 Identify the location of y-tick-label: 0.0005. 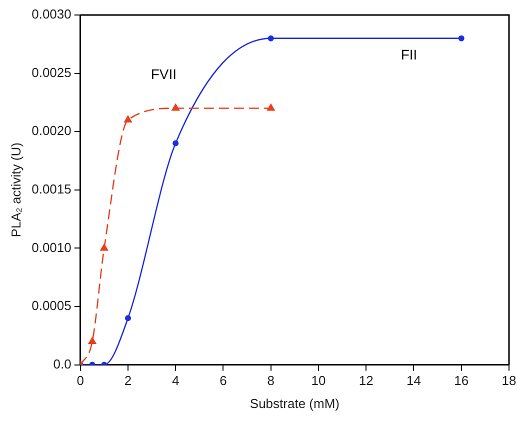
(52, 306).